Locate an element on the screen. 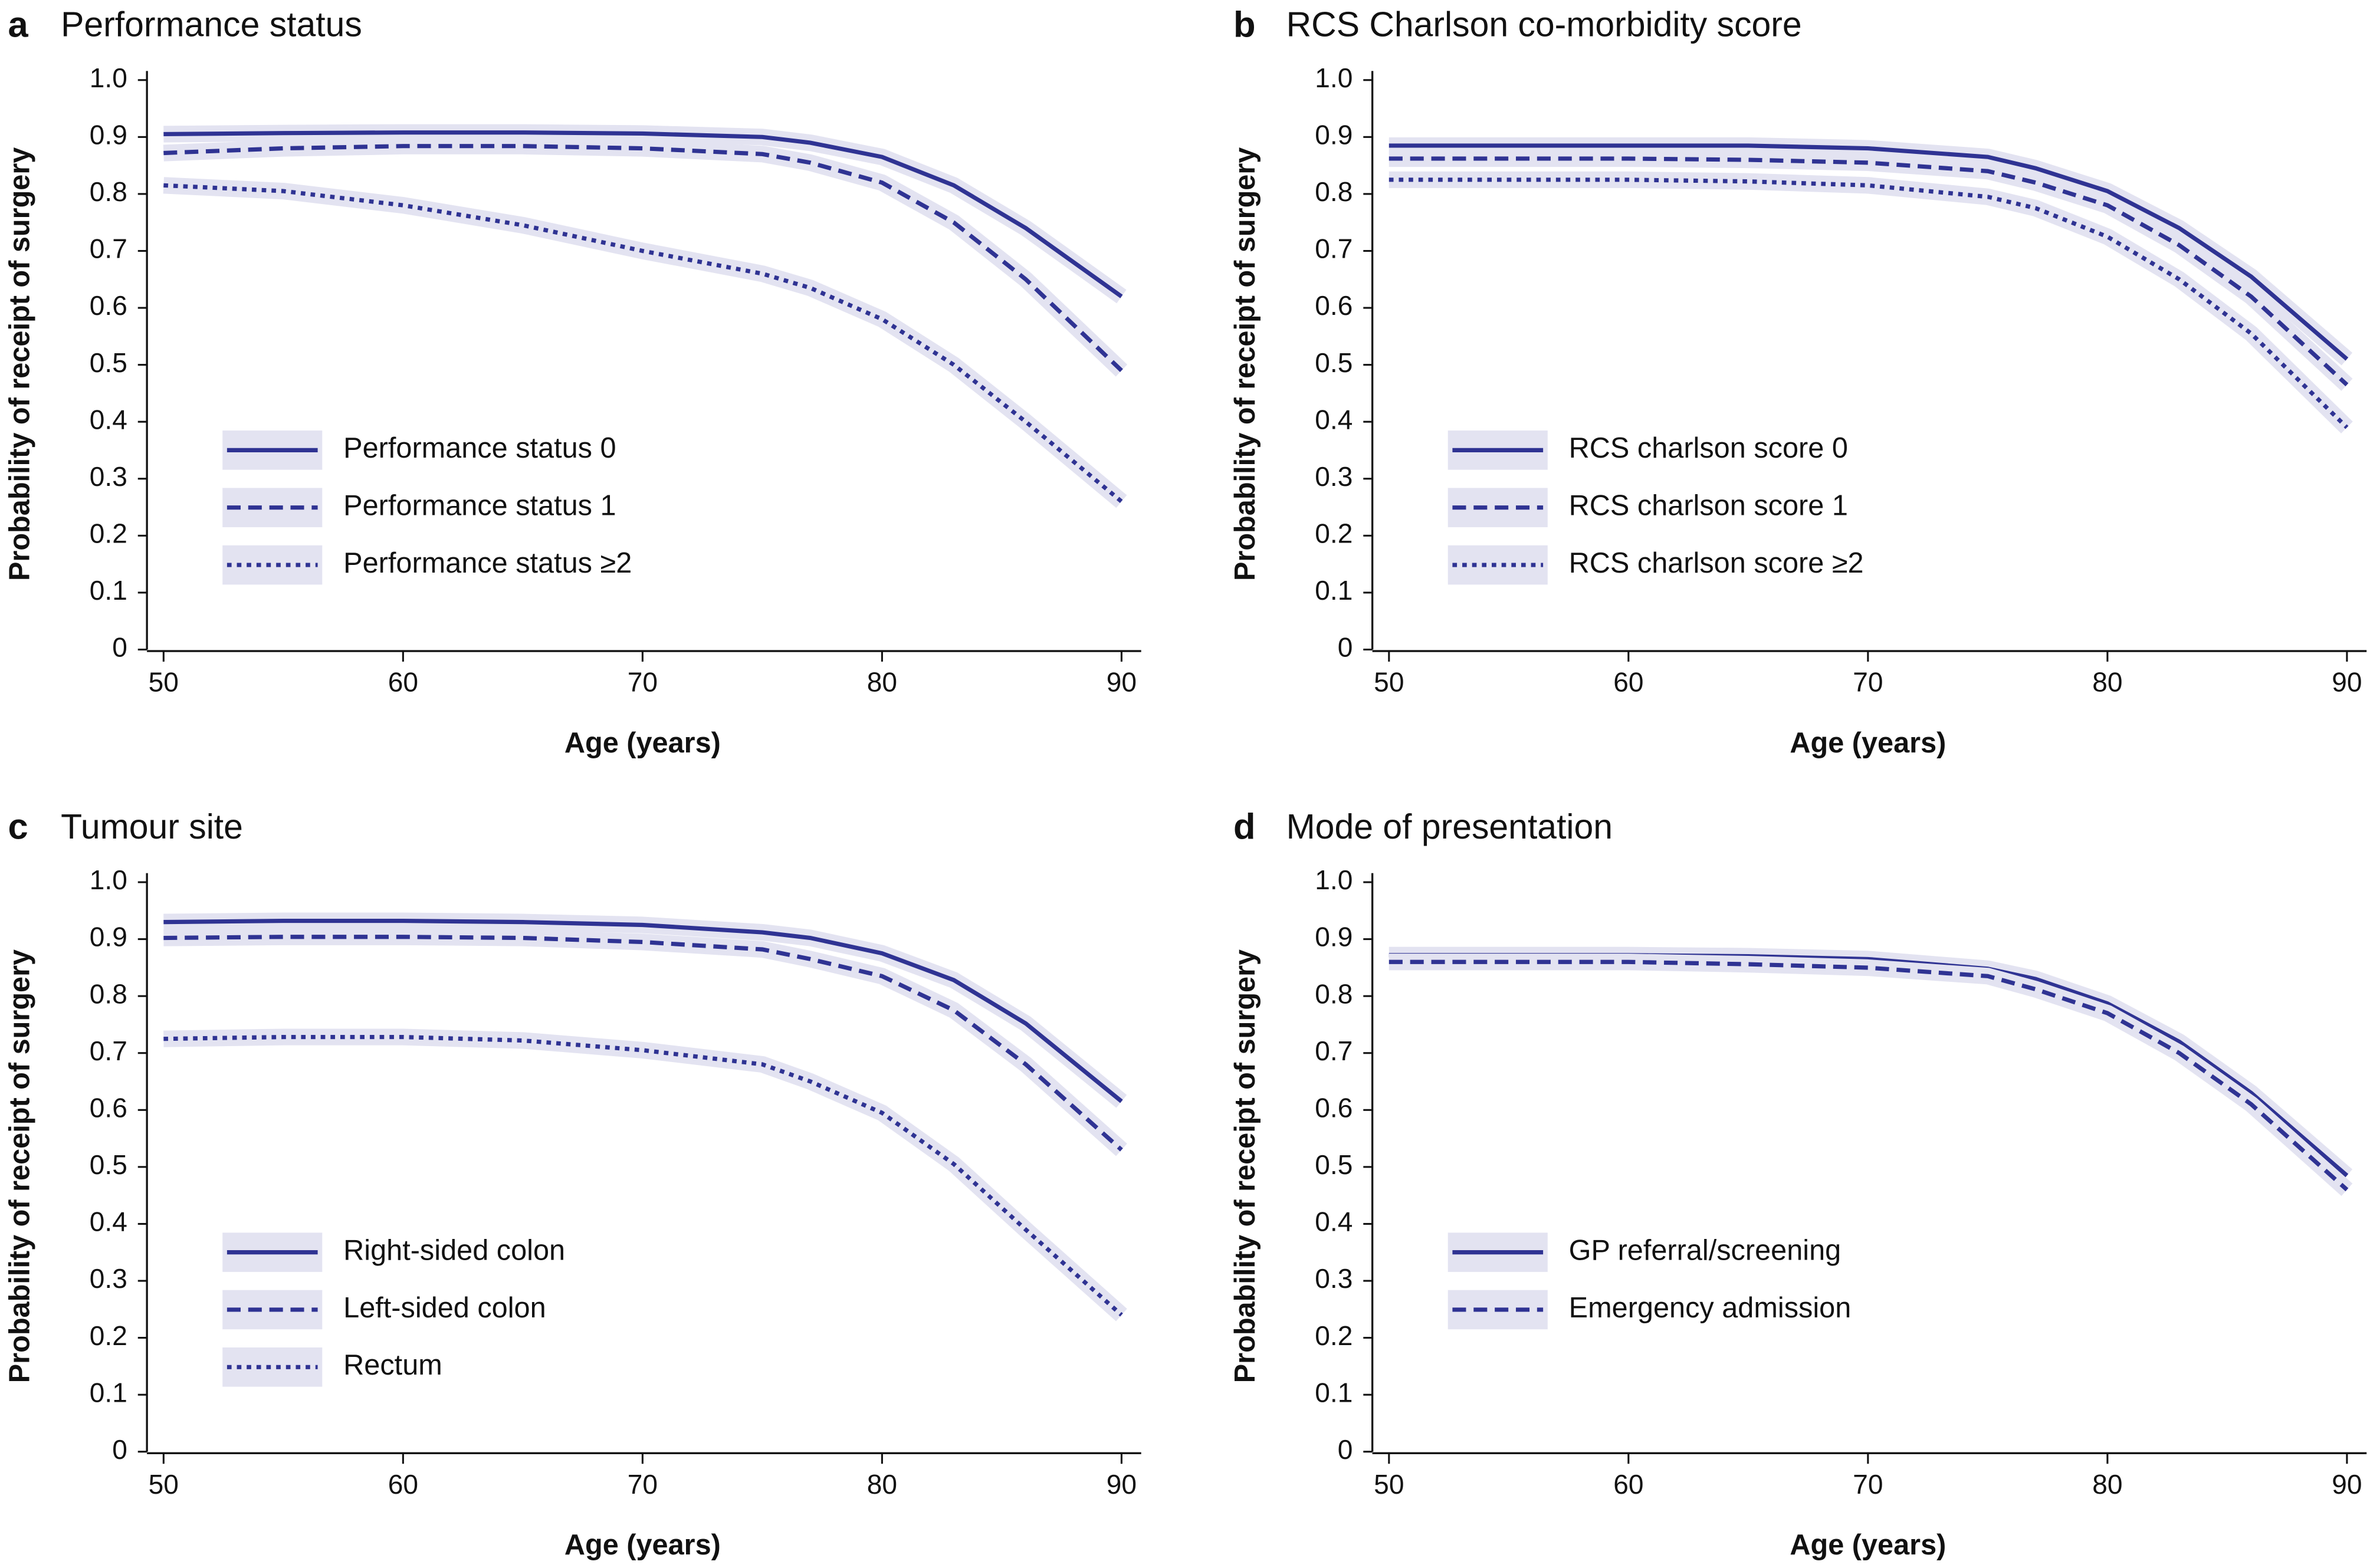 The width and height of the screenshot is (2370, 1568). panel-title: RCS Charlson co-morbidity score is located at coordinates (1544, 25).